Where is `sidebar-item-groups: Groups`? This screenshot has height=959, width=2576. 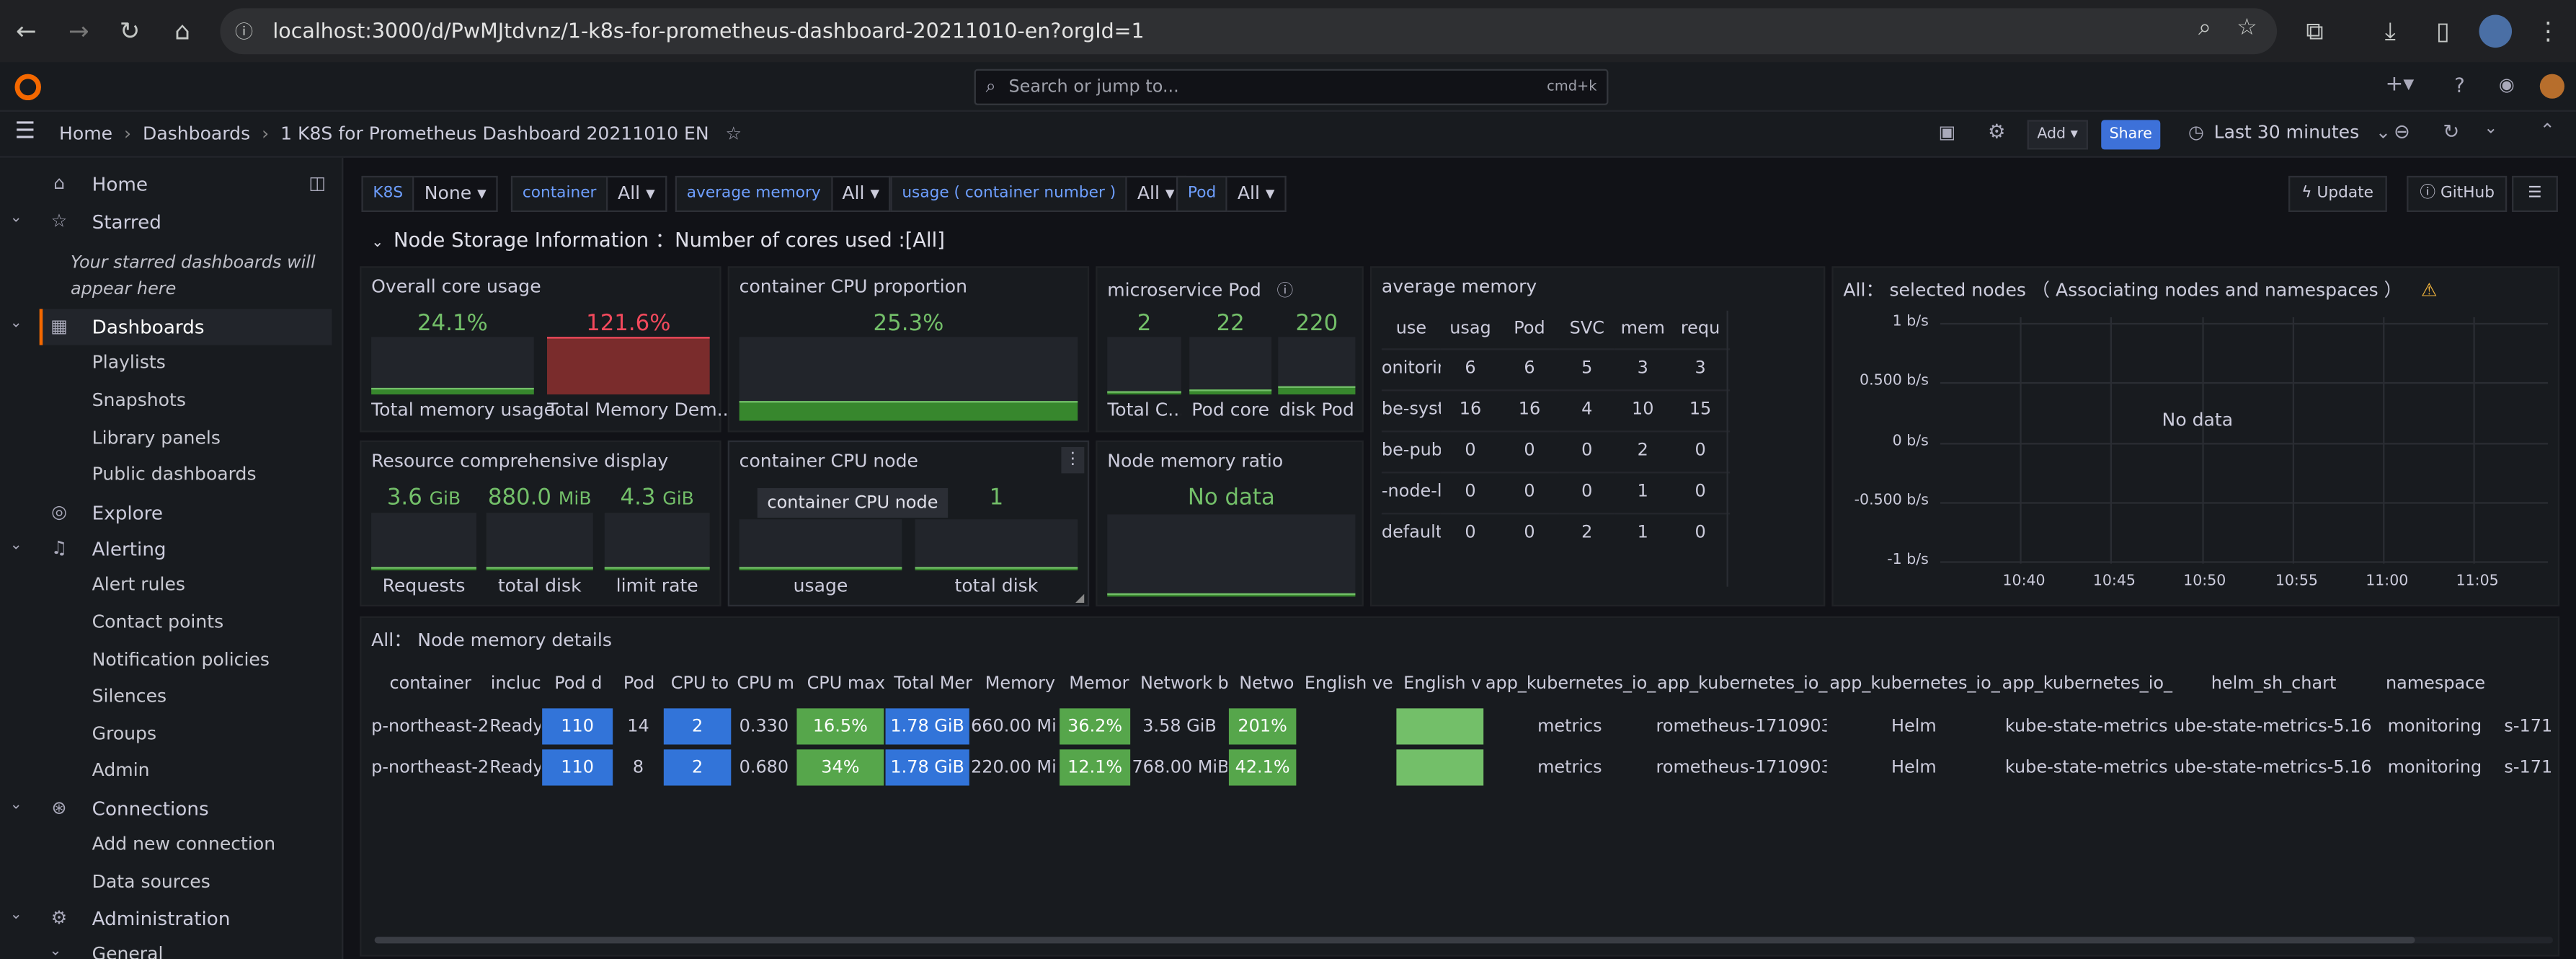 sidebar-item-groups: Groups is located at coordinates (124, 734).